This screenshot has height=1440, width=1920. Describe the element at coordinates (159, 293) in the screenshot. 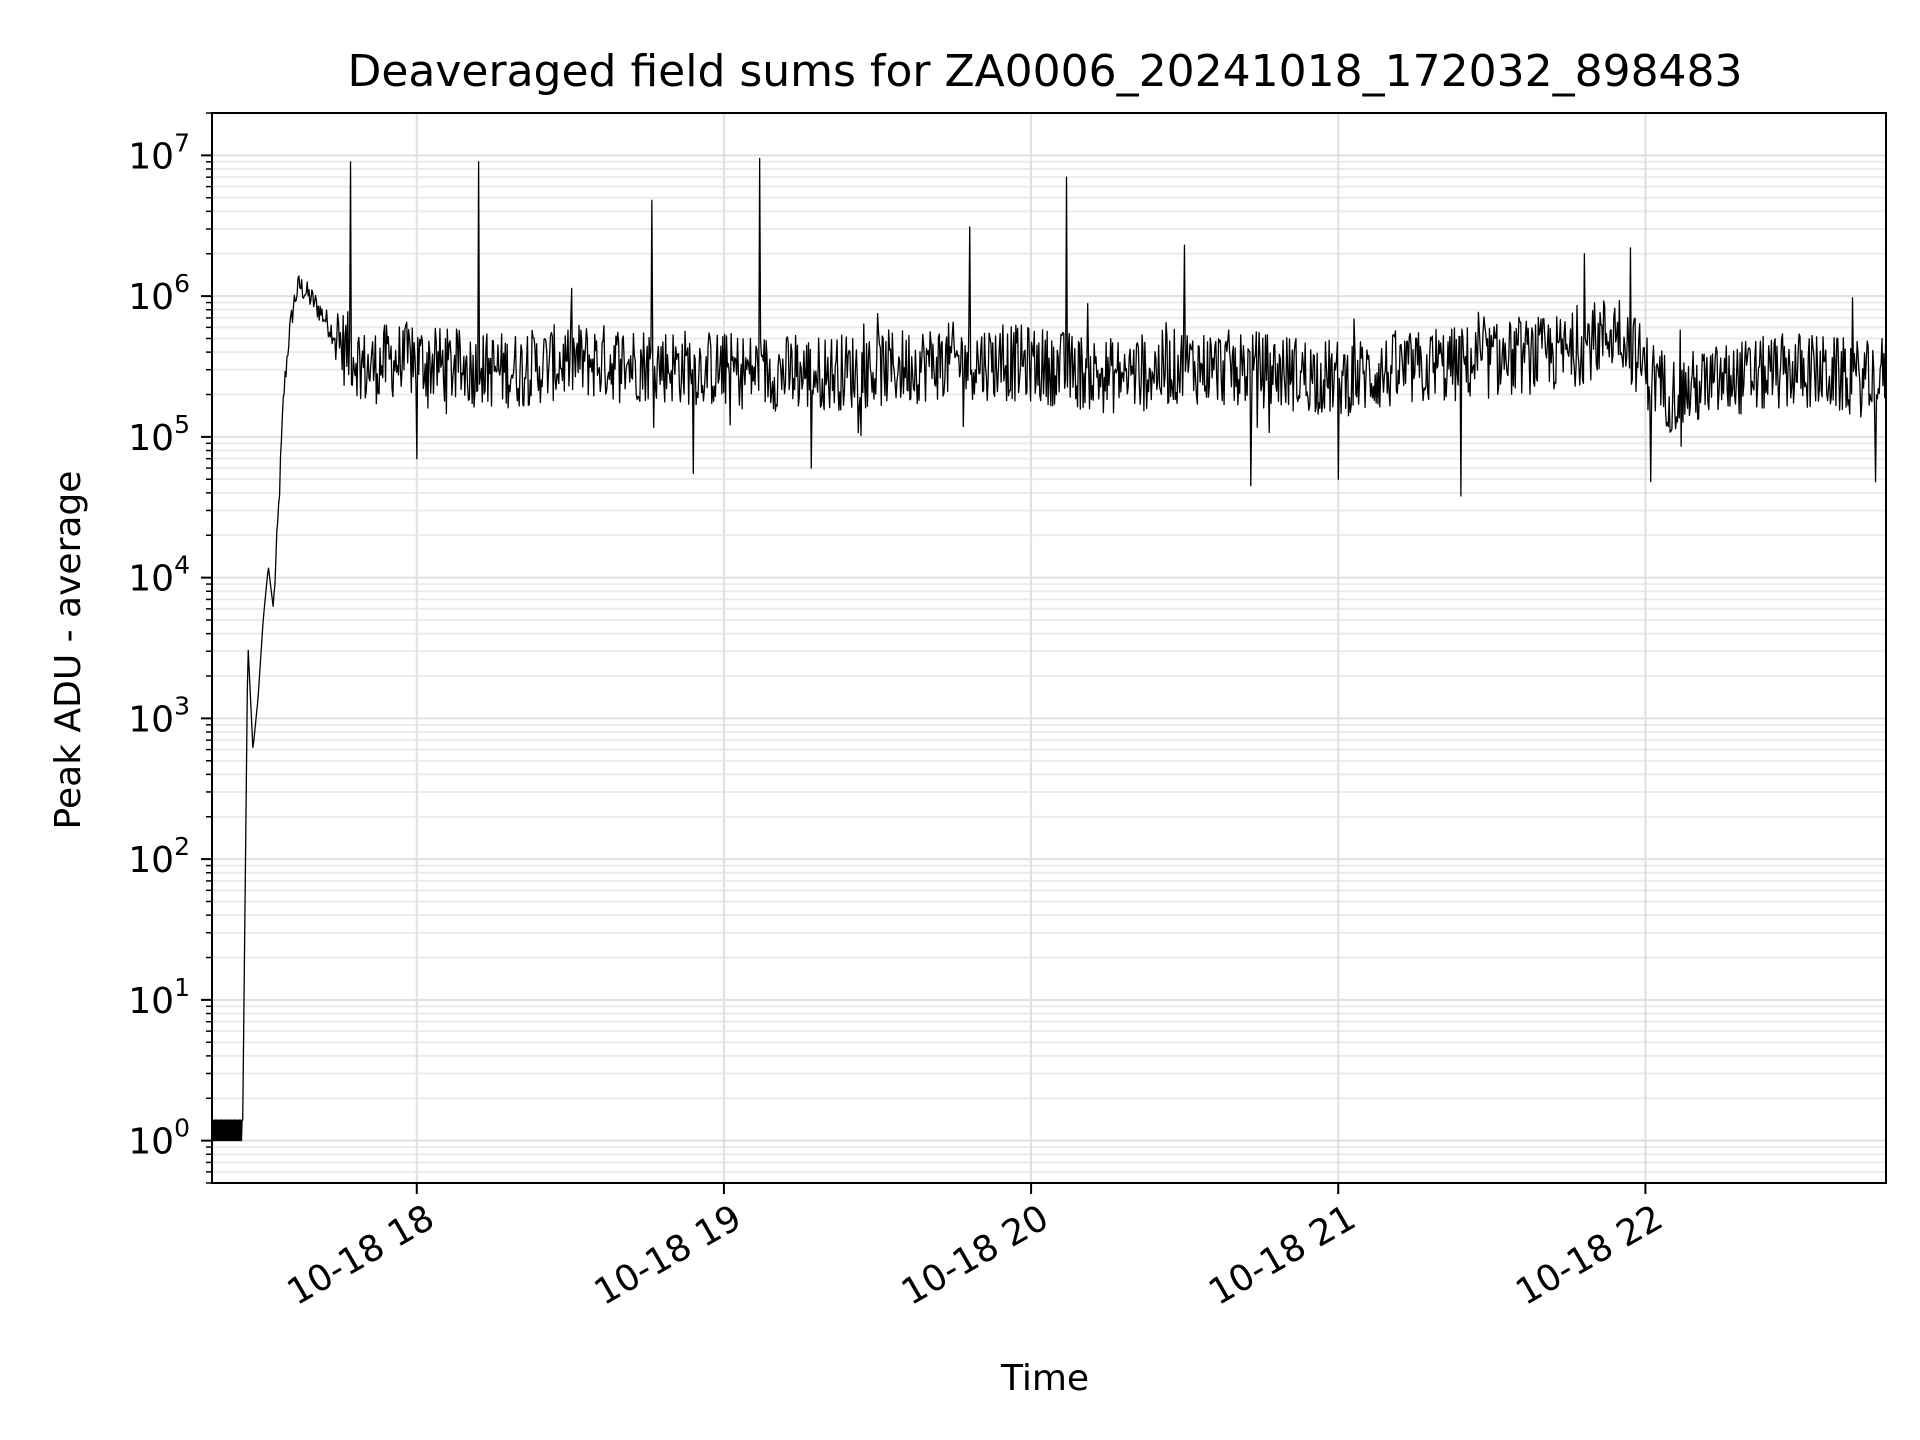

I see `y-tick-label: 10⁶` at that location.